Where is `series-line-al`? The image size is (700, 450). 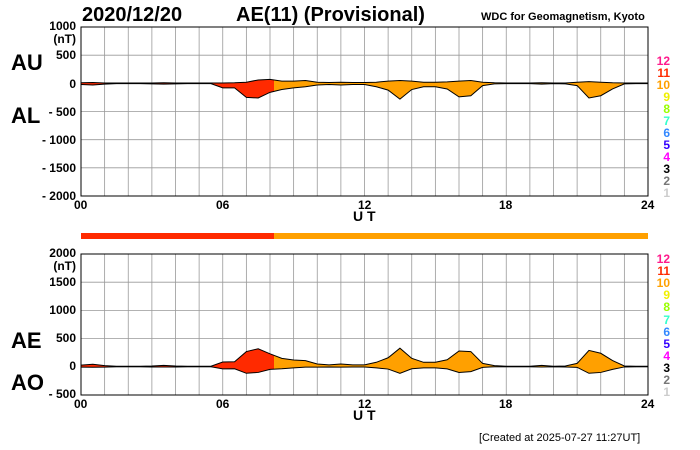
series-line-al is located at coordinates (364, 91).